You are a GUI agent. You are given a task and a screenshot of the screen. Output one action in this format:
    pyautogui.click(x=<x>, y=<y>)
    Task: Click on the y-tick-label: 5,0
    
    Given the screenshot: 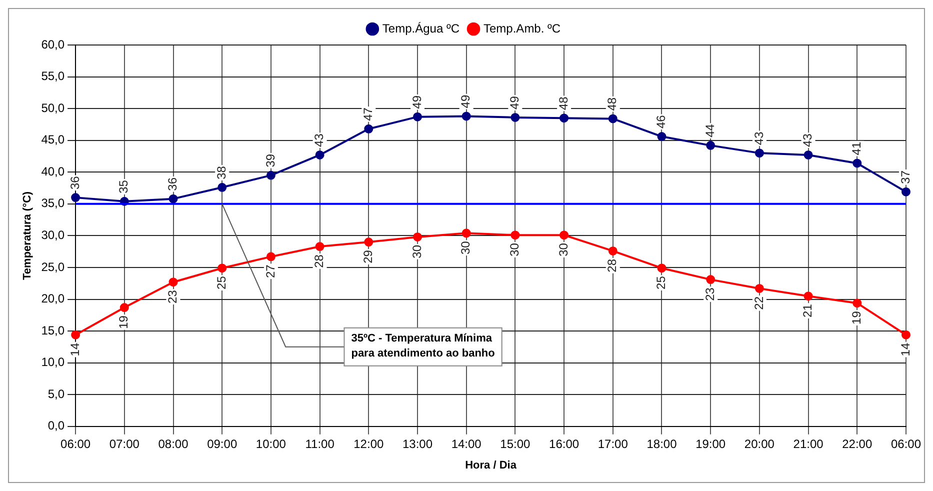 What is the action you would take?
    pyautogui.click(x=56, y=393)
    